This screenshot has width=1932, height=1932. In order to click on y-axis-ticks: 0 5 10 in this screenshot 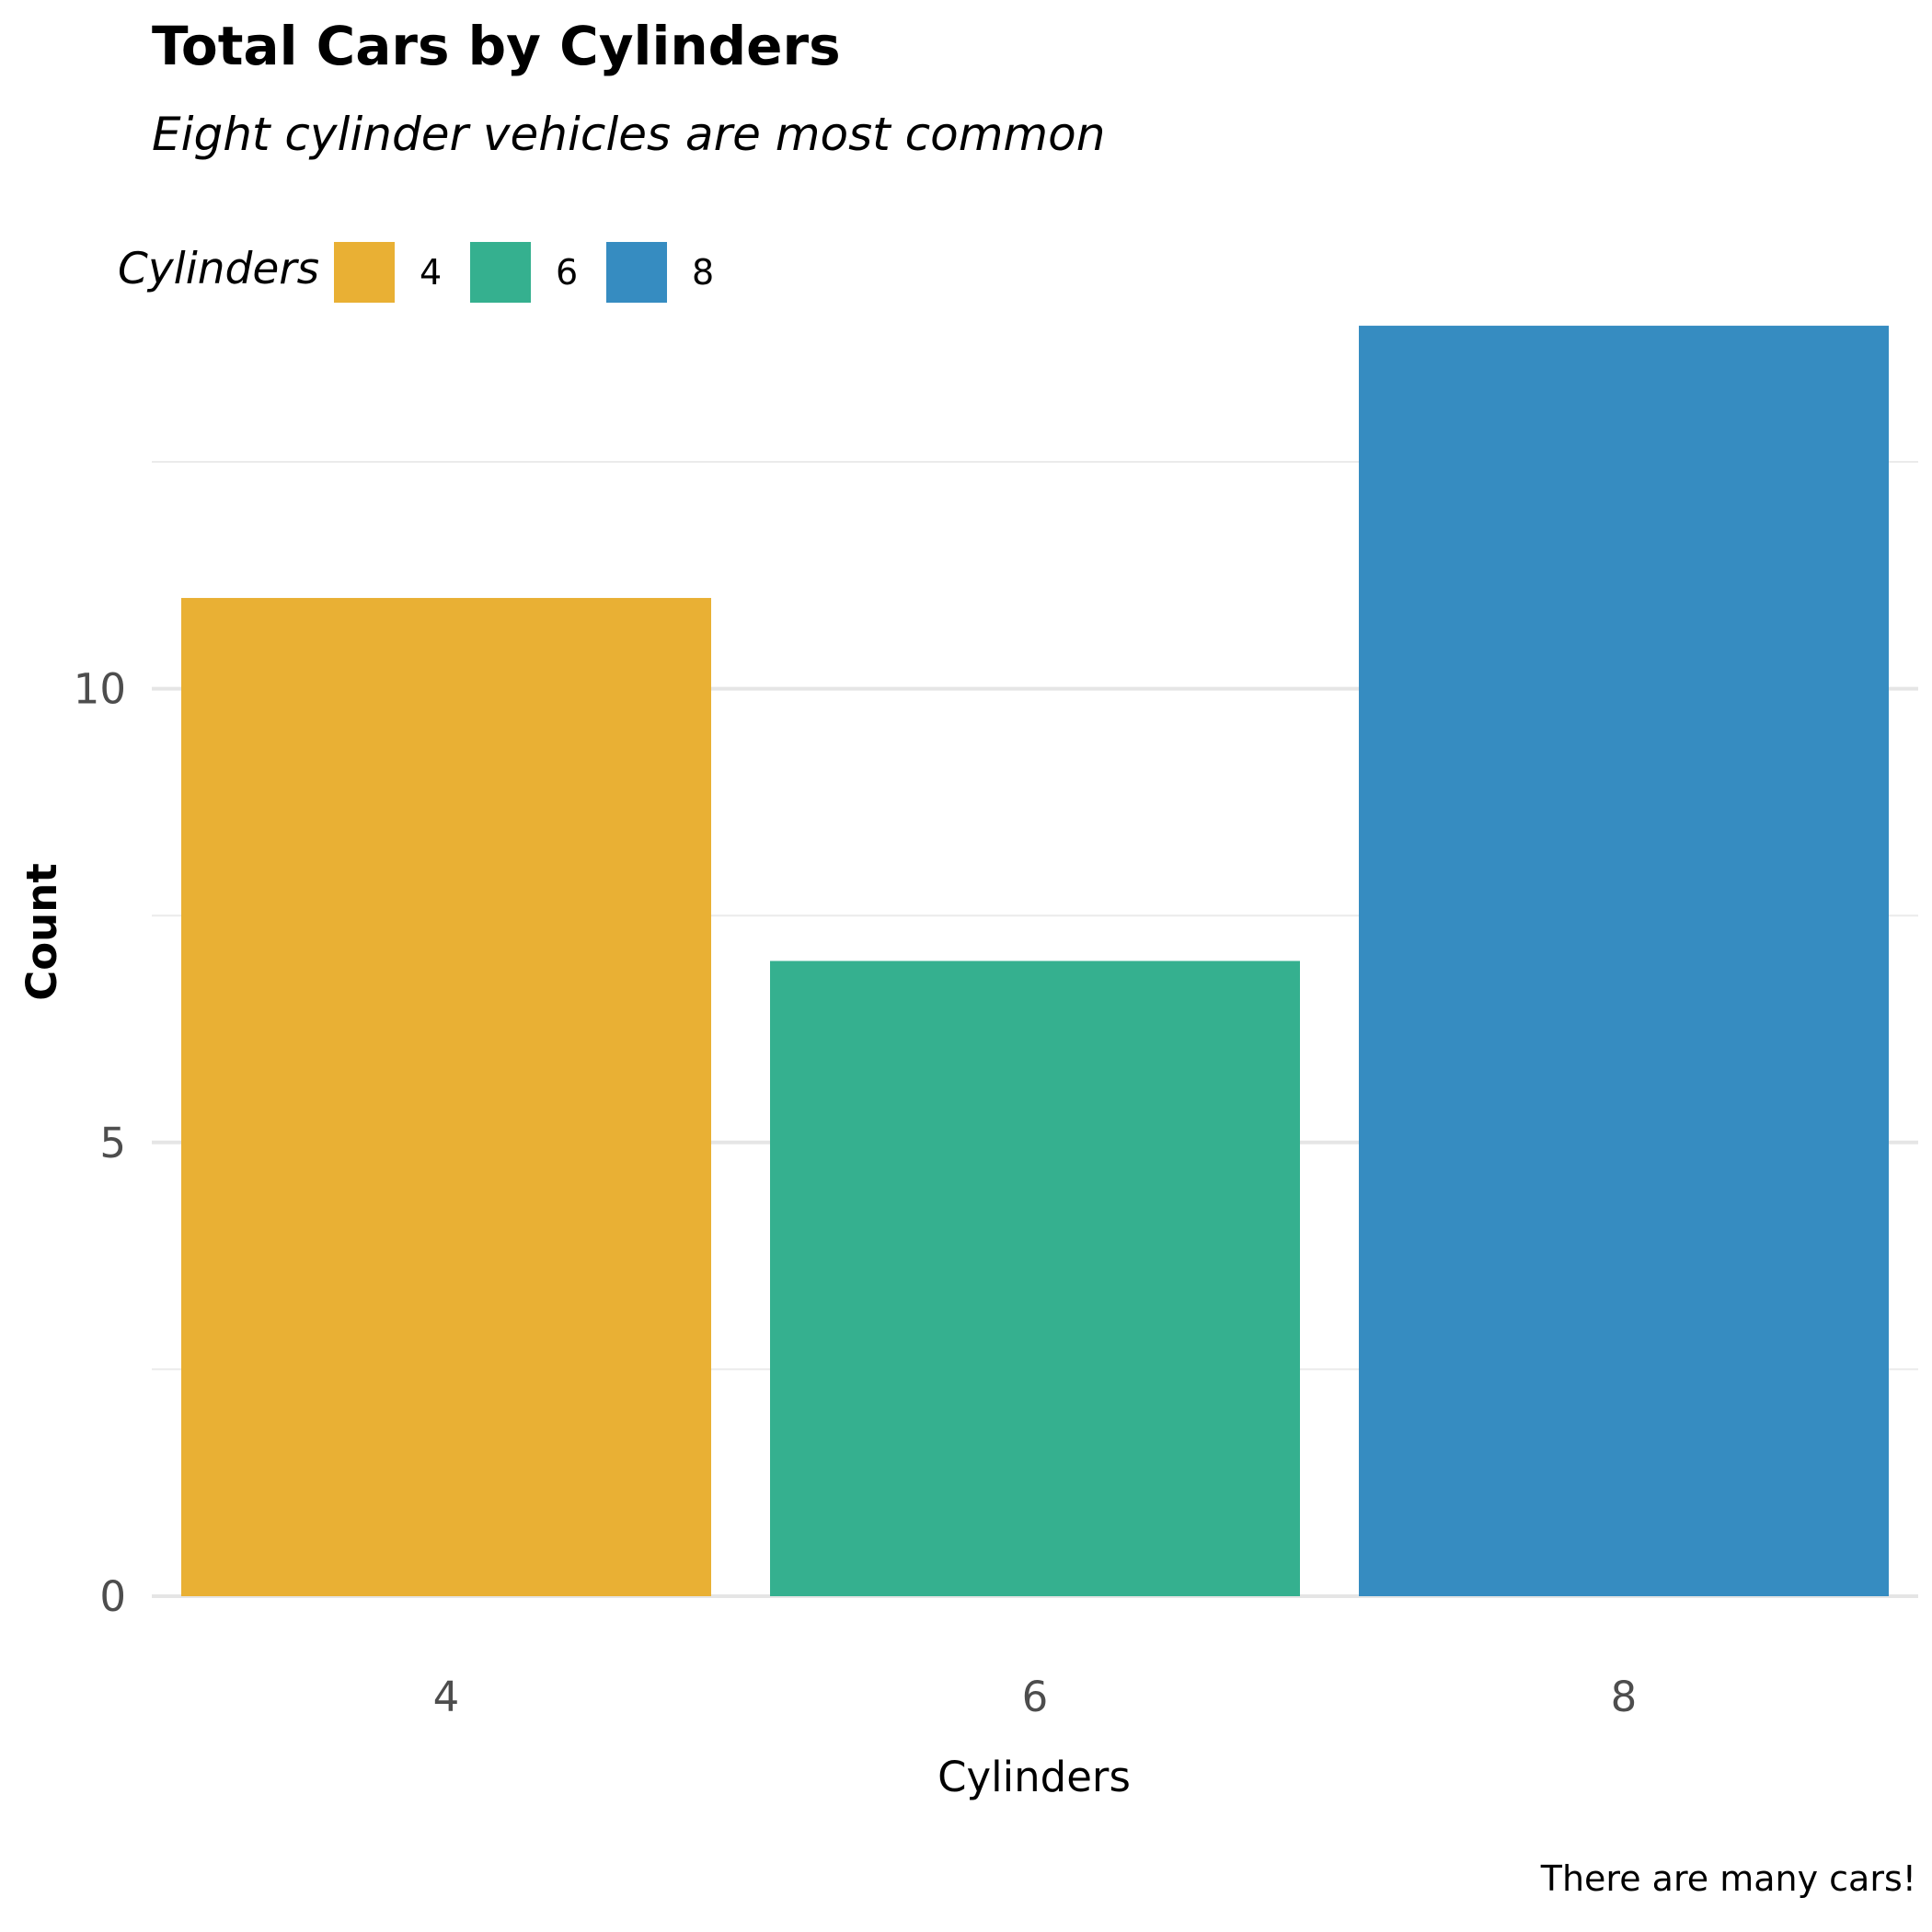, I will do `click(100, 1143)`.